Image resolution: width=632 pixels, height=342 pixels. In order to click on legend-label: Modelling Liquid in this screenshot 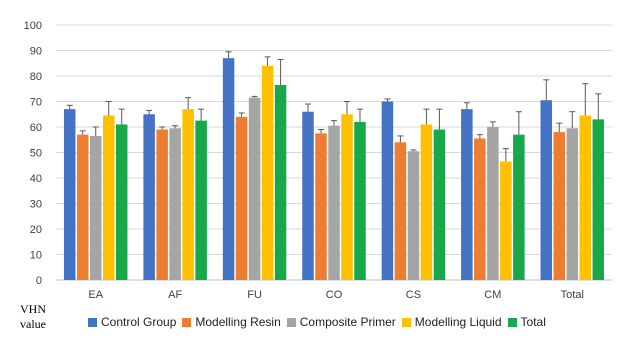, I will do `click(458, 322)`.